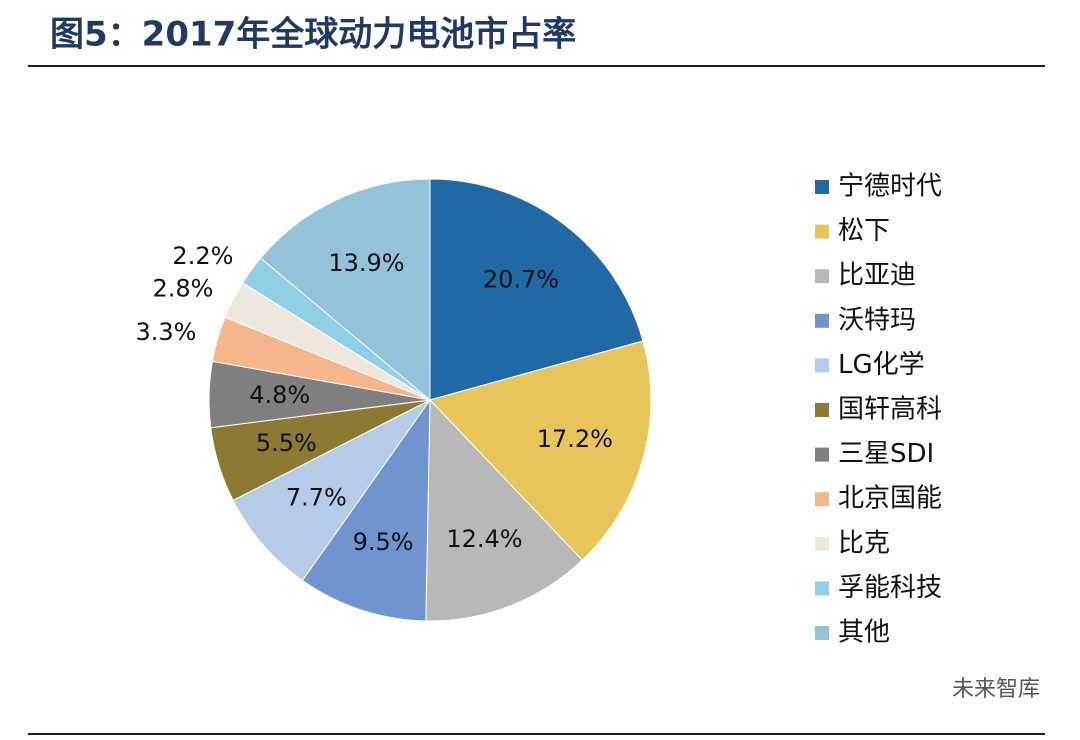 The image size is (1080, 740). Describe the element at coordinates (316, 497) in the screenshot. I see `data-label: 7.7%` at that location.